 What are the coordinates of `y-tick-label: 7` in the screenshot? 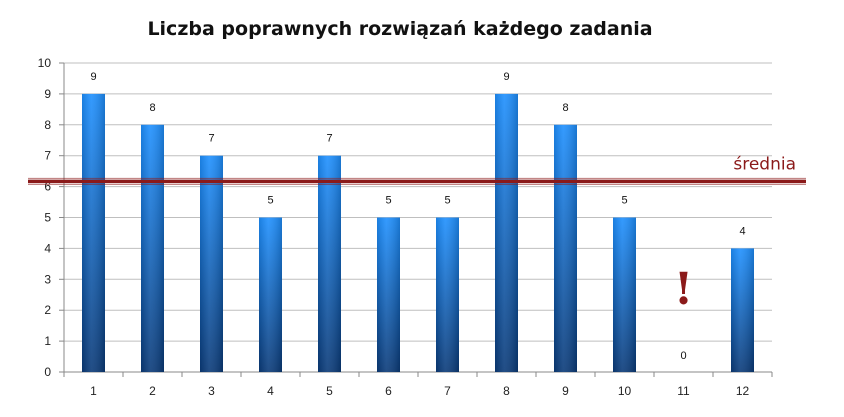 It's located at (47, 156).